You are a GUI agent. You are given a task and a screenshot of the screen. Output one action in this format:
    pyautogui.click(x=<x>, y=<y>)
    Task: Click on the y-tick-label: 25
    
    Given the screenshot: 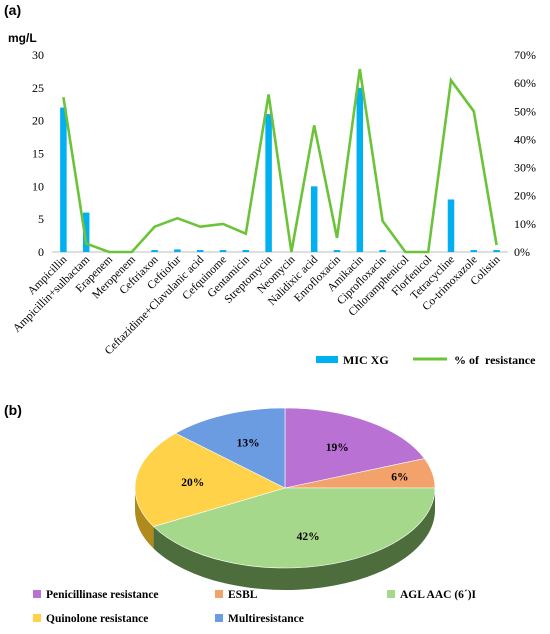 What is the action you would take?
    pyautogui.click(x=38, y=88)
    